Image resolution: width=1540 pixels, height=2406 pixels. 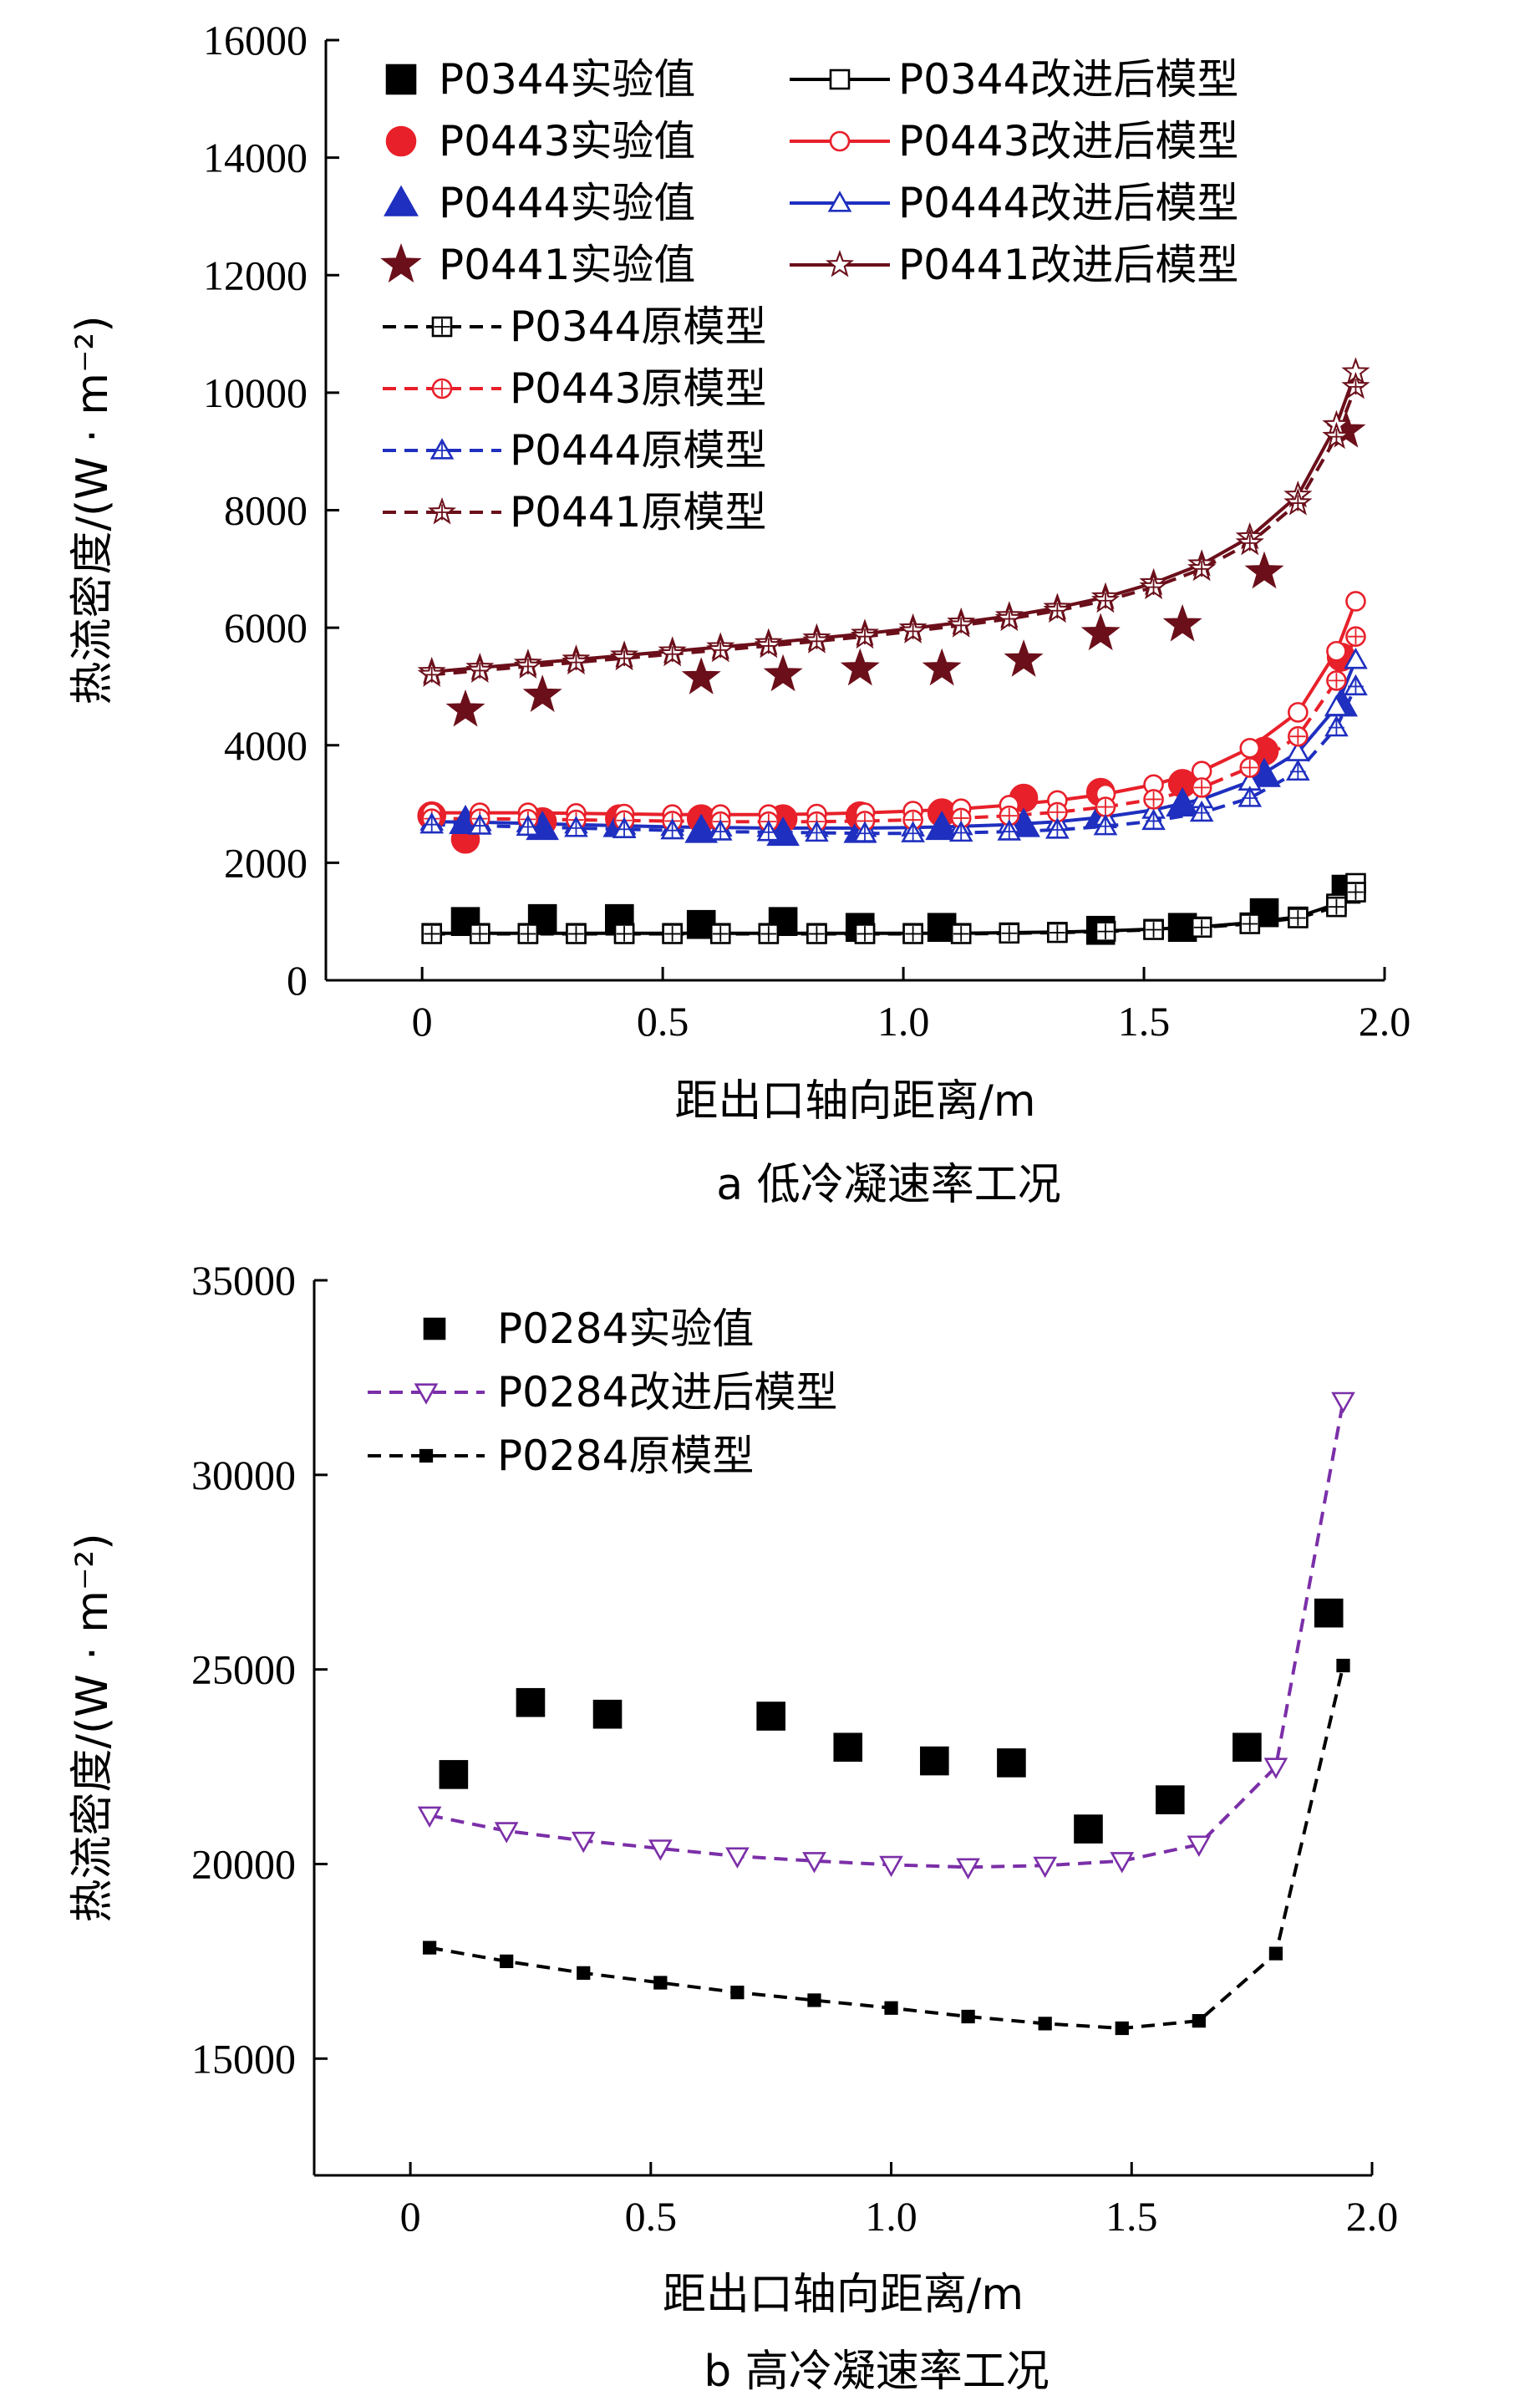 What do you see at coordinates (877, 2372) in the screenshot?
I see `panel-caption: b 高冷凝速率工况` at bounding box center [877, 2372].